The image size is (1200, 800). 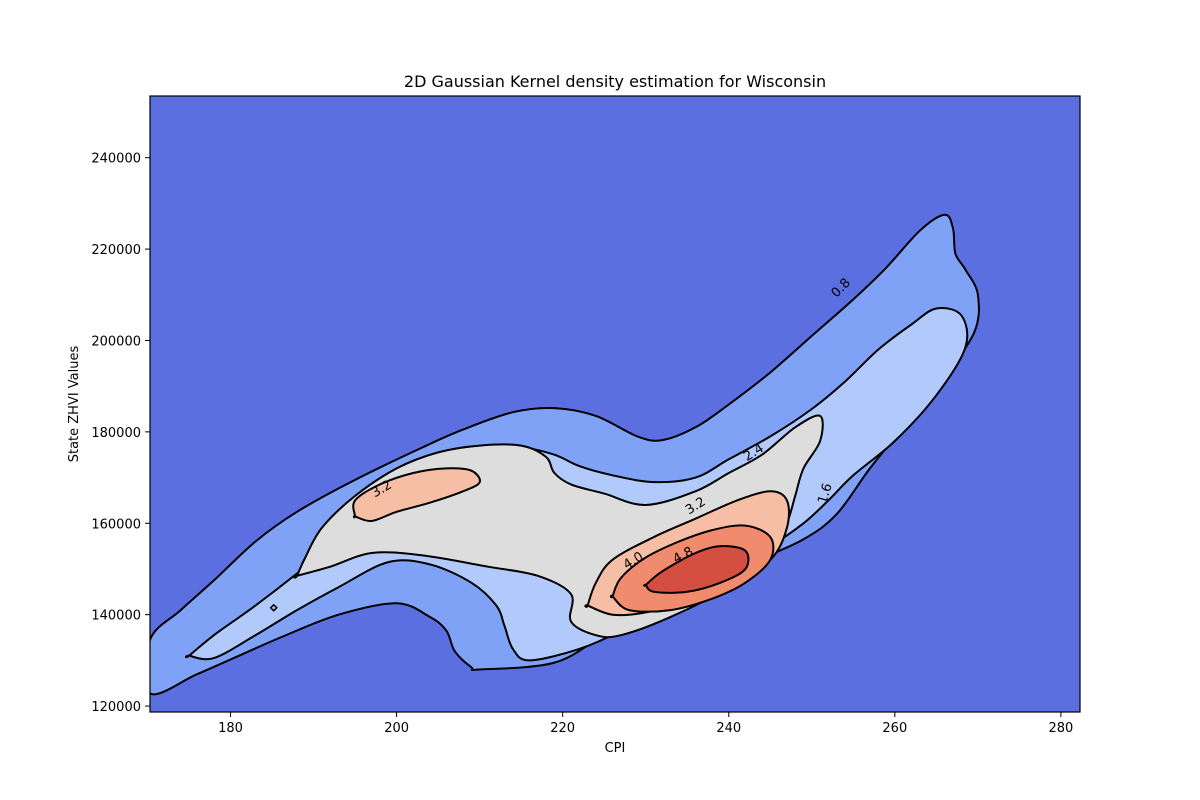 I want to click on x-axis: 180 200 220 240 260 280, so click(x=645, y=724).